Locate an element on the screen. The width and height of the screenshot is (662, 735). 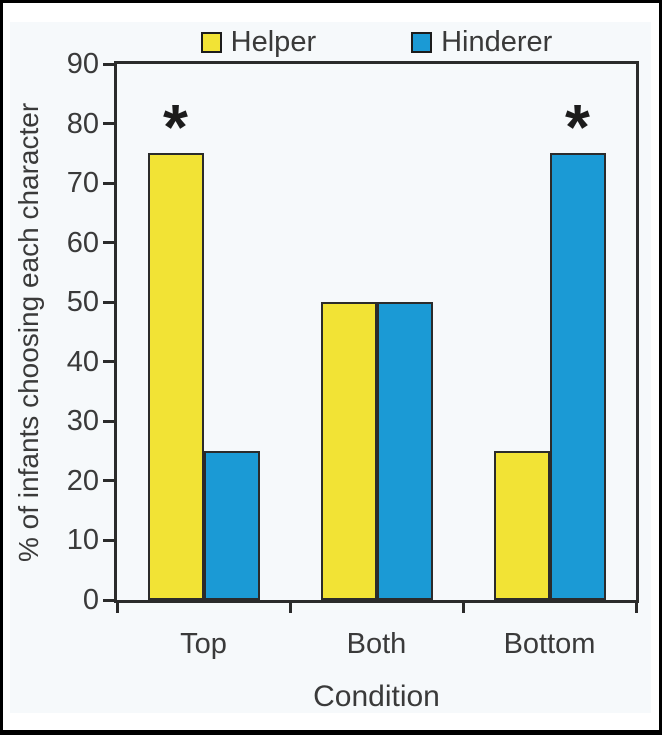
y-tick-label: 20 is located at coordinates (82, 480).